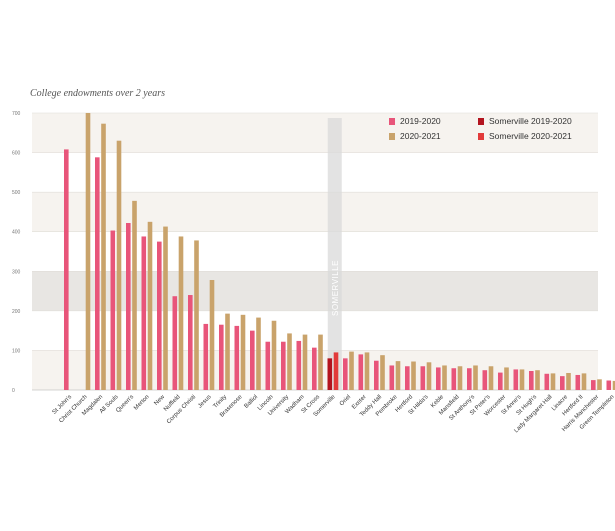 This screenshot has height=531, width=615. I want to click on chart-title: College endowments over 2 years, so click(97, 93).